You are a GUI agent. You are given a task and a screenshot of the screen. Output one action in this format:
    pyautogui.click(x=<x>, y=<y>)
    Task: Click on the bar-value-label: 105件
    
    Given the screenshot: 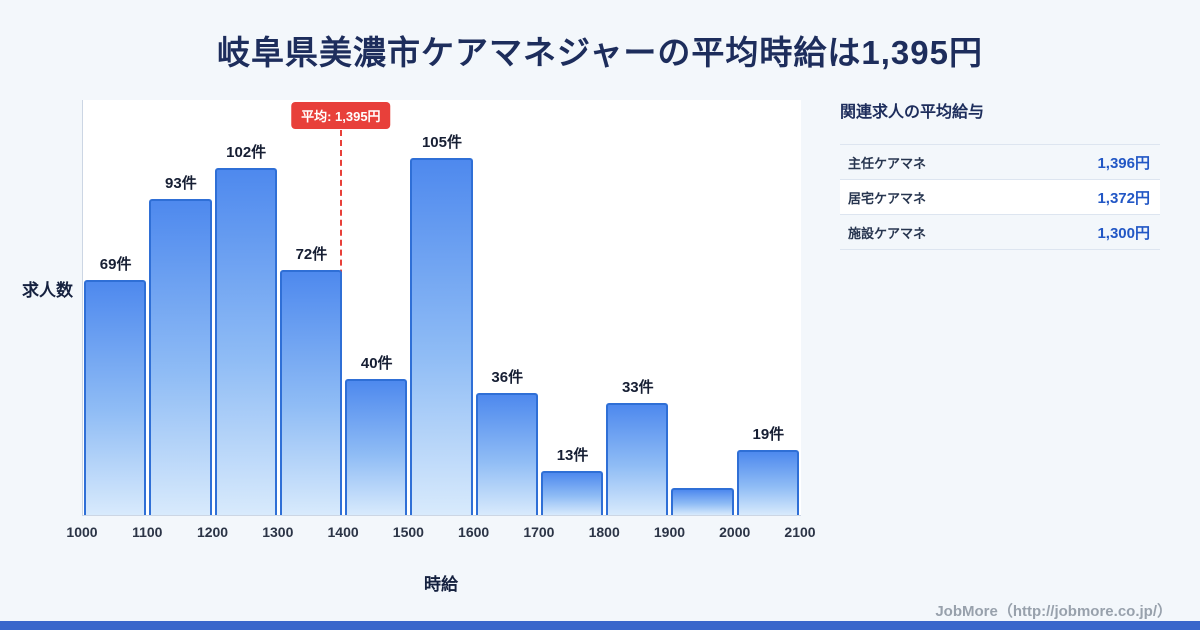 What is the action you would take?
    pyautogui.click(x=441, y=142)
    